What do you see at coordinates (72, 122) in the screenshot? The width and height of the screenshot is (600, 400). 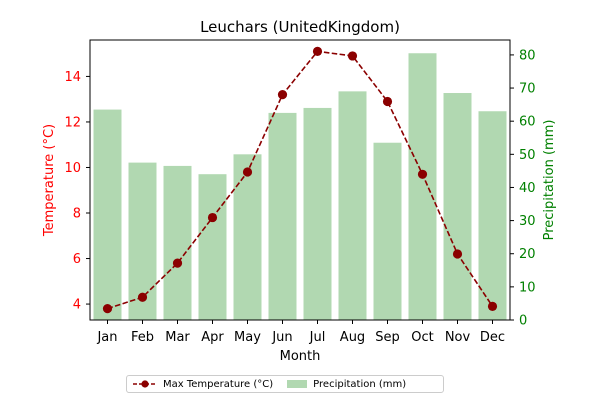 I see `left-y-tick-label: 12` at bounding box center [72, 122].